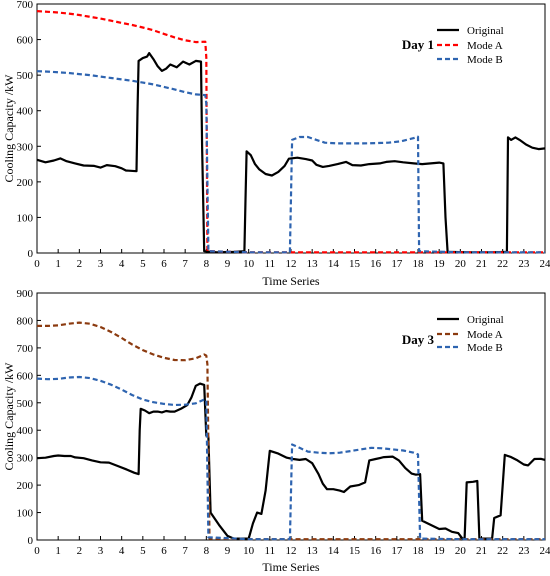  I want to click on day-annotation: Day 1, so click(418, 44).